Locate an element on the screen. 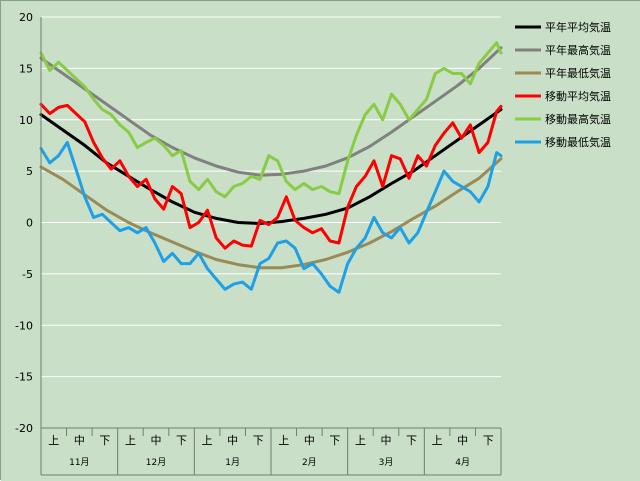 This screenshot has width=640, height=481. legend-label: 移動最低気温 is located at coordinates (578, 142).